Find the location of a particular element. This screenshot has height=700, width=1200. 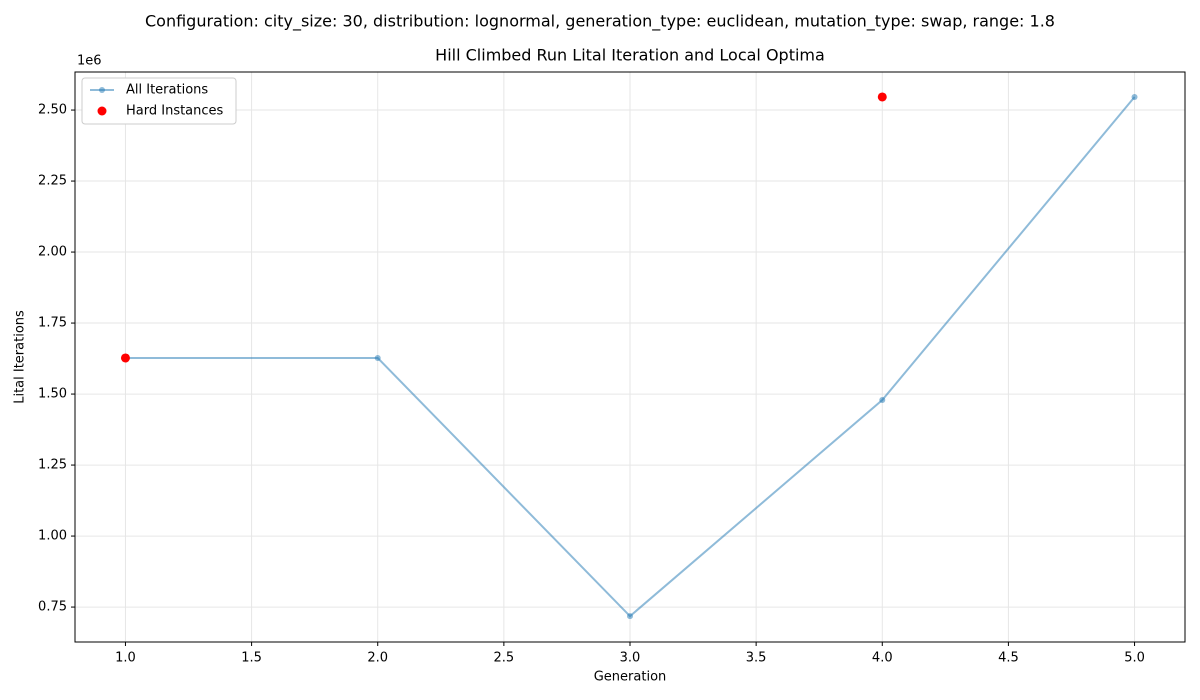

y-tick-label: 1.25 is located at coordinates (52, 465).